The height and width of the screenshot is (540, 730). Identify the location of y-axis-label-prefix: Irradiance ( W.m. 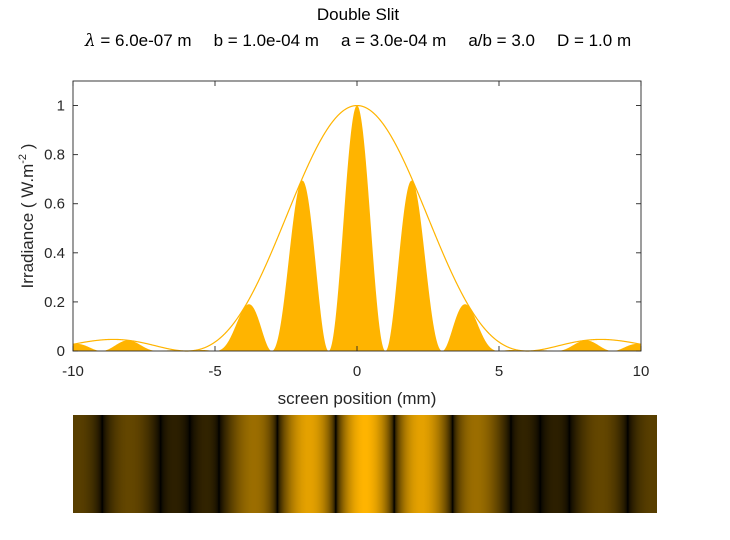
(27, 226).